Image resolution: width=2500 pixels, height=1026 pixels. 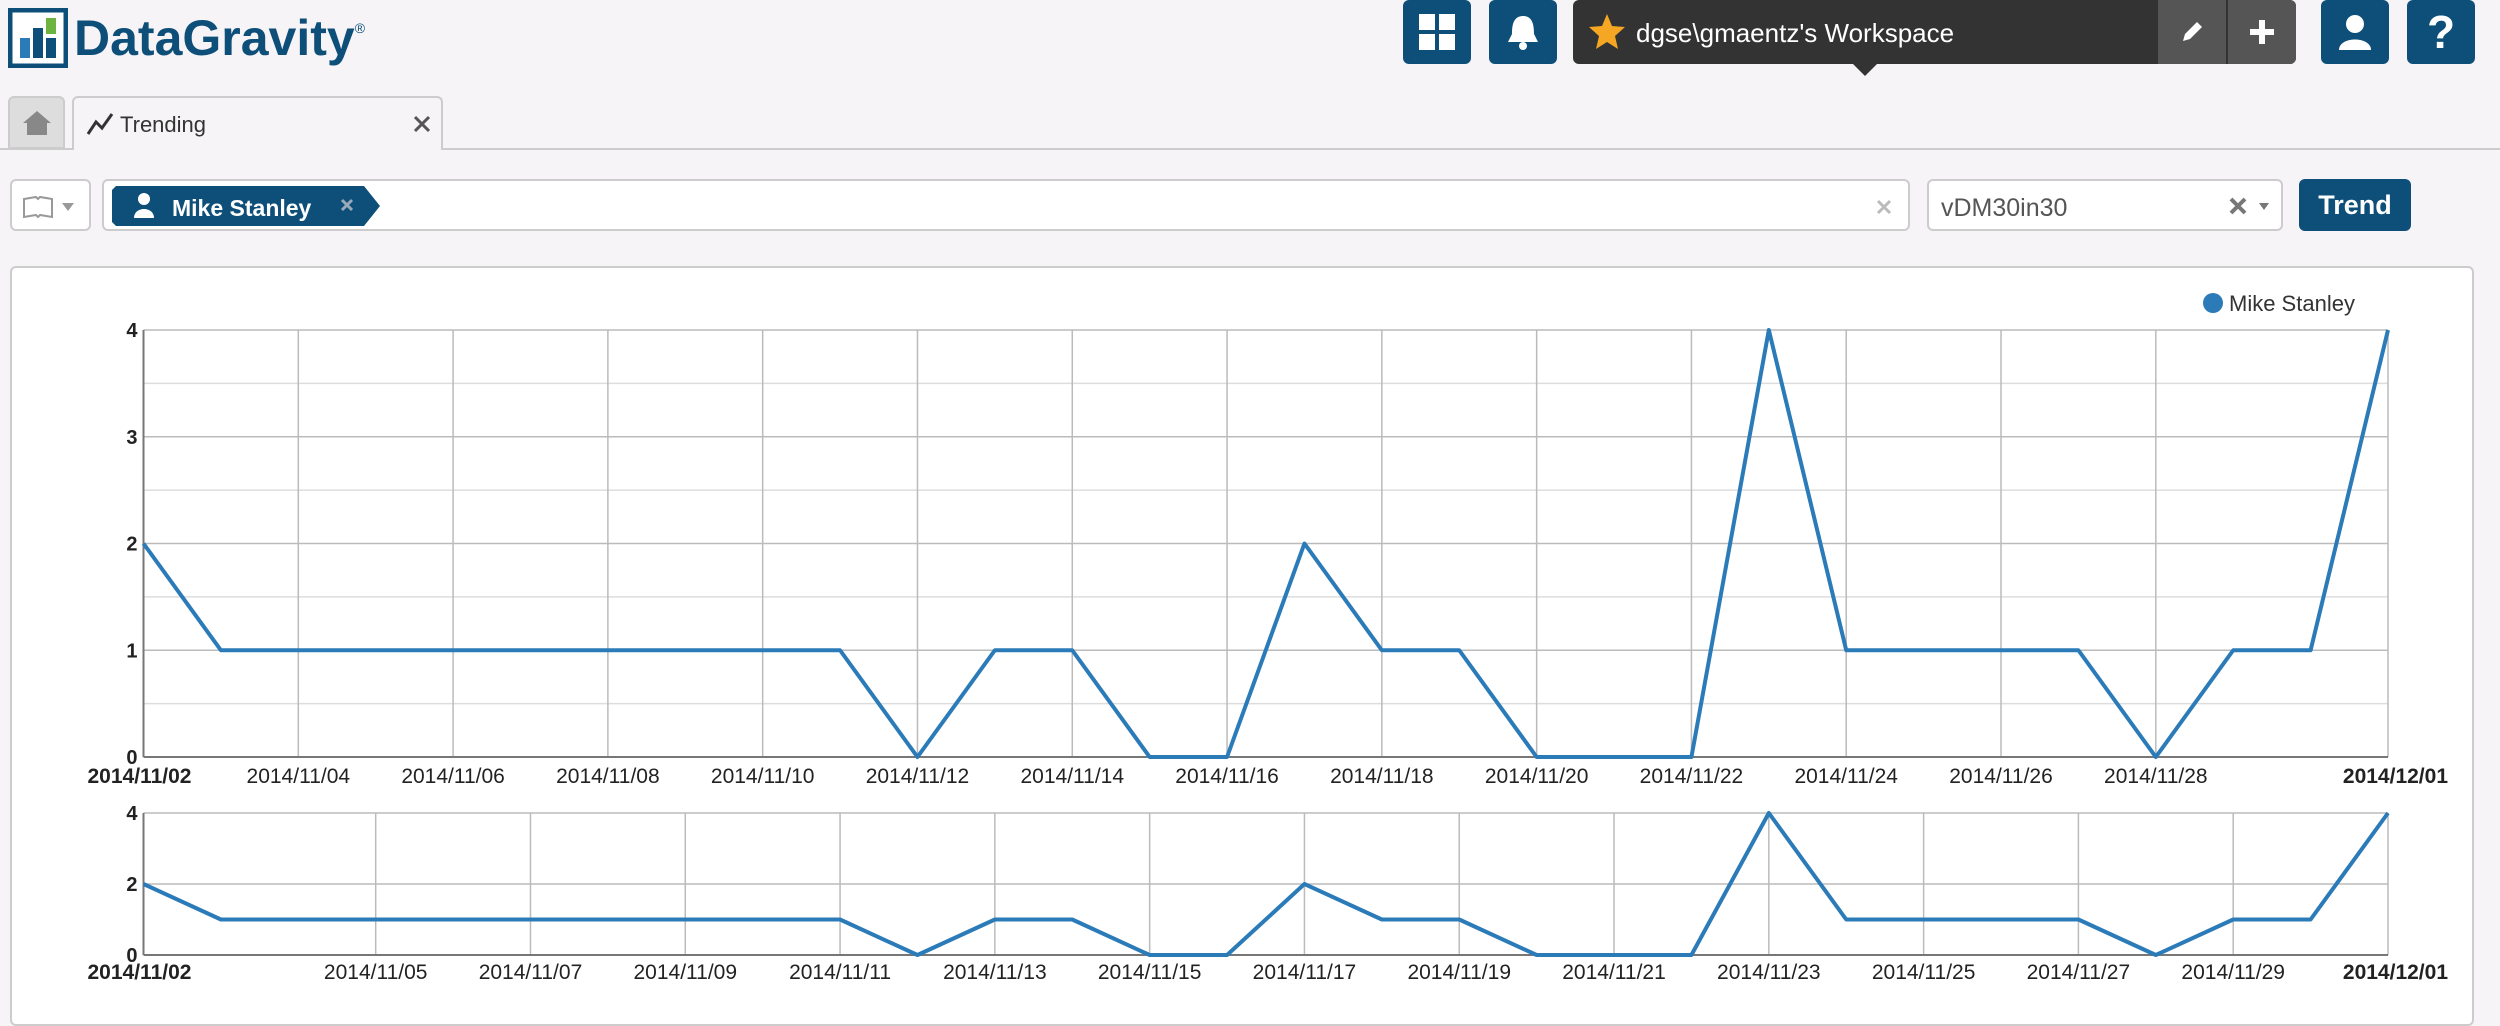 What do you see at coordinates (1382, 776) in the screenshot?
I see `x-tick-label: 2014/11/18` at bounding box center [1382, 776].